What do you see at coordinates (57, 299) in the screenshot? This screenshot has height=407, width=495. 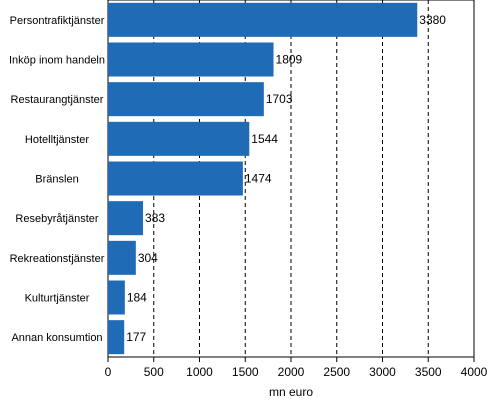 I see `category-label: Kulturtjänster` at bounding box center [57, 299].